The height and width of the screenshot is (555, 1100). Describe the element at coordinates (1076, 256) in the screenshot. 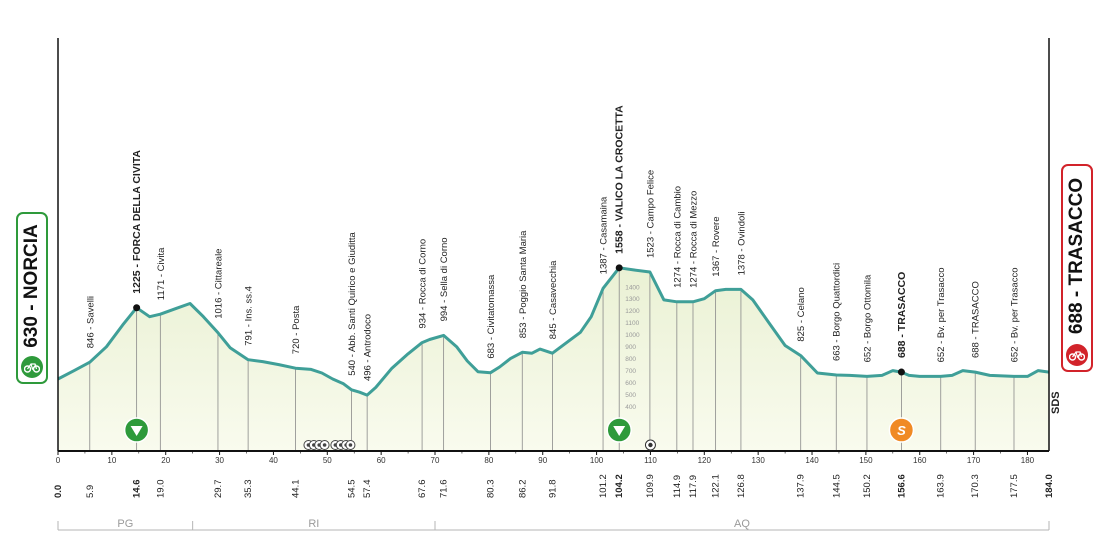

I see `finish-town-label: 688 - TRASACCO` at that location.